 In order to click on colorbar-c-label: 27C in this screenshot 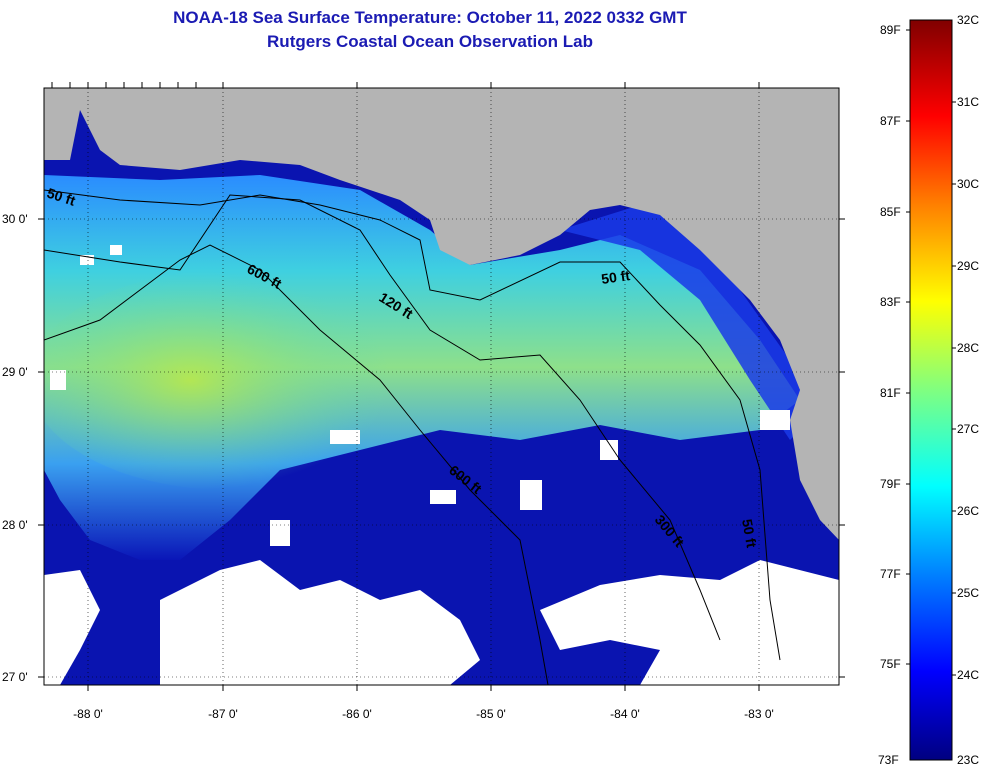, I will do `click(968, 429)`.